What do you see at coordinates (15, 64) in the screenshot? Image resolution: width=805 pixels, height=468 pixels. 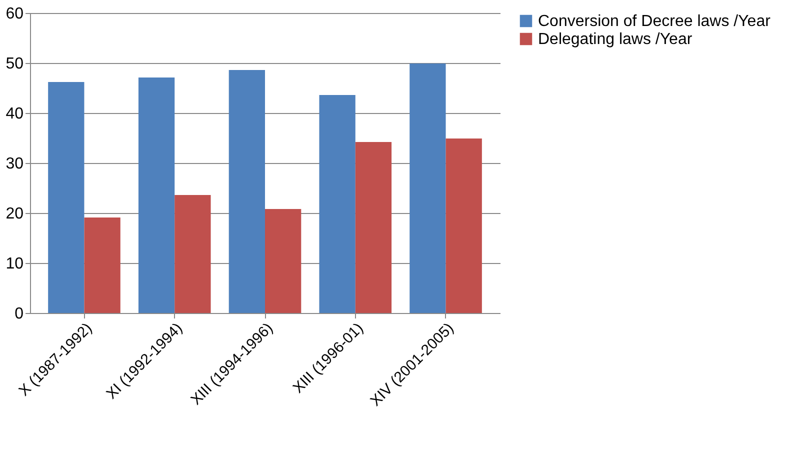 I see `y-tick-label: 50` at bounding box center [15, 64].